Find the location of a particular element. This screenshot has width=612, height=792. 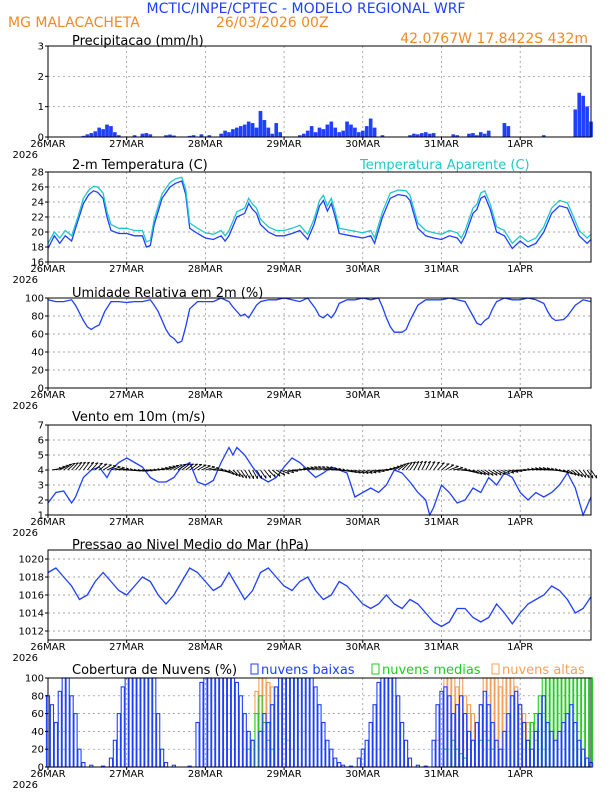

temp-ytick-label: 20 is located at coordinates (37, 233).